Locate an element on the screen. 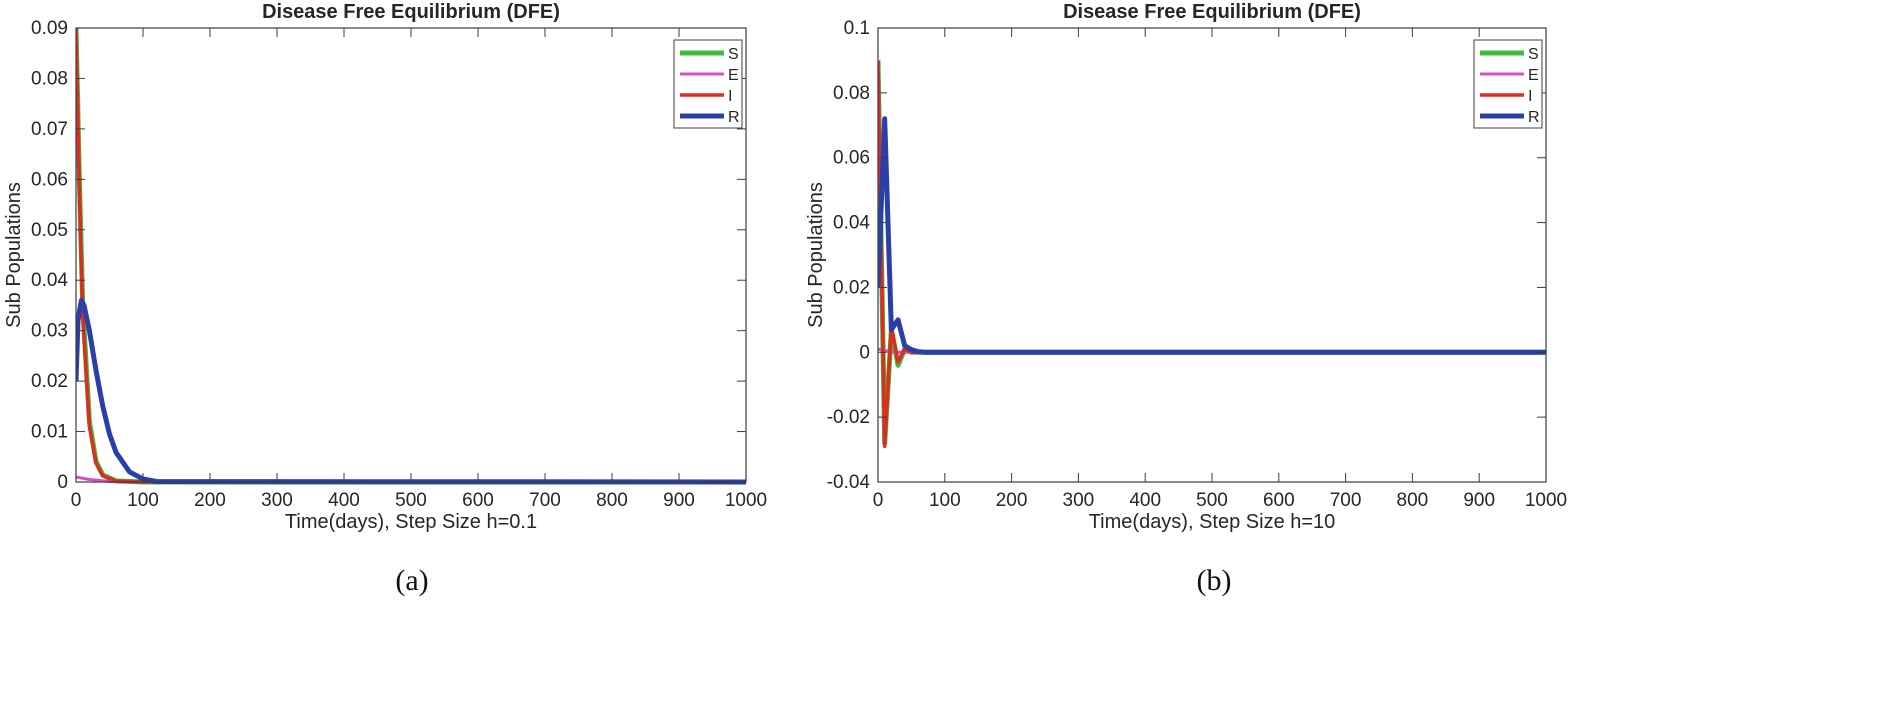 The image size is (1900, 724). y-tick-label: 0.07 is located at coordinates (49, 129).